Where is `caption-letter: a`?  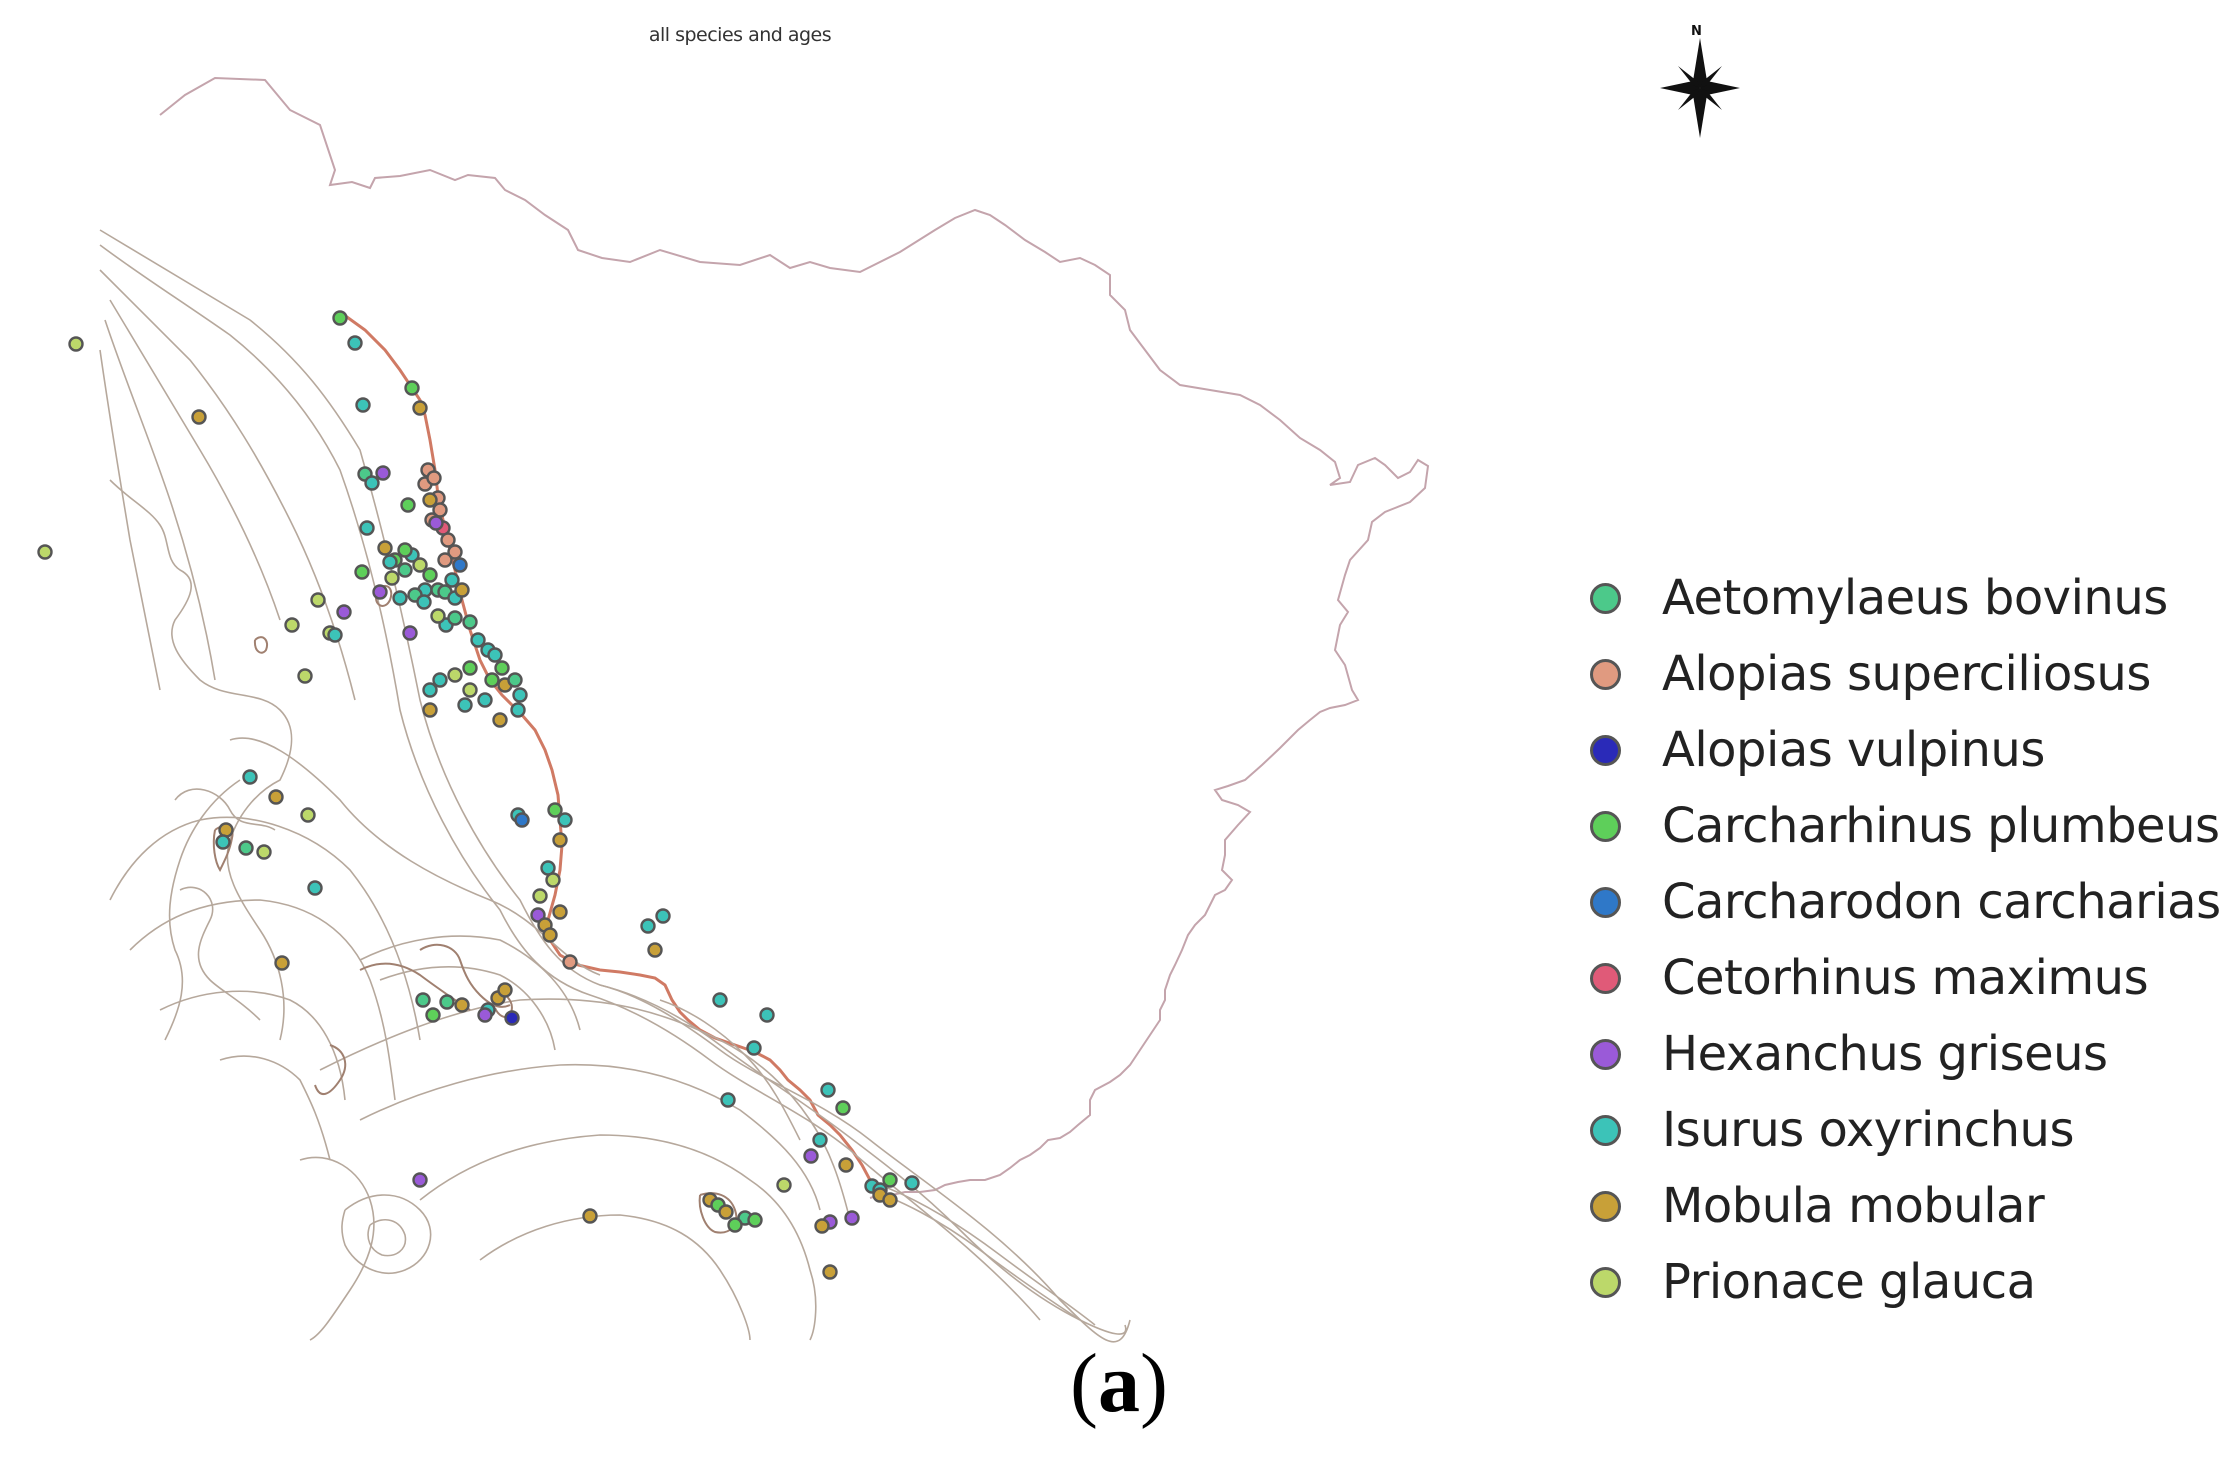
caption-letter: a is located at coordinates (1119, 1383).